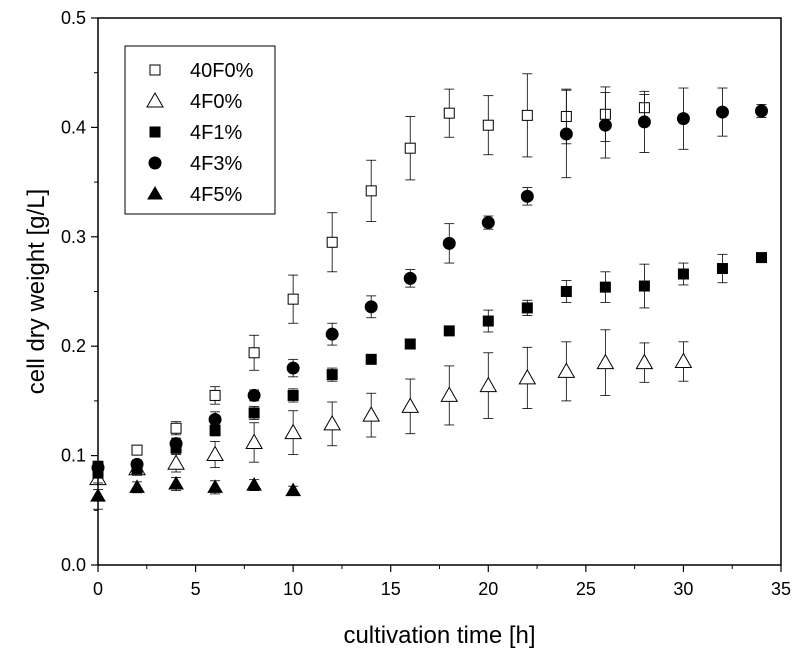  Describe the element at coordinates (73, 237) in the screenshot. I see `y-tick-label: 0.3` at that location.